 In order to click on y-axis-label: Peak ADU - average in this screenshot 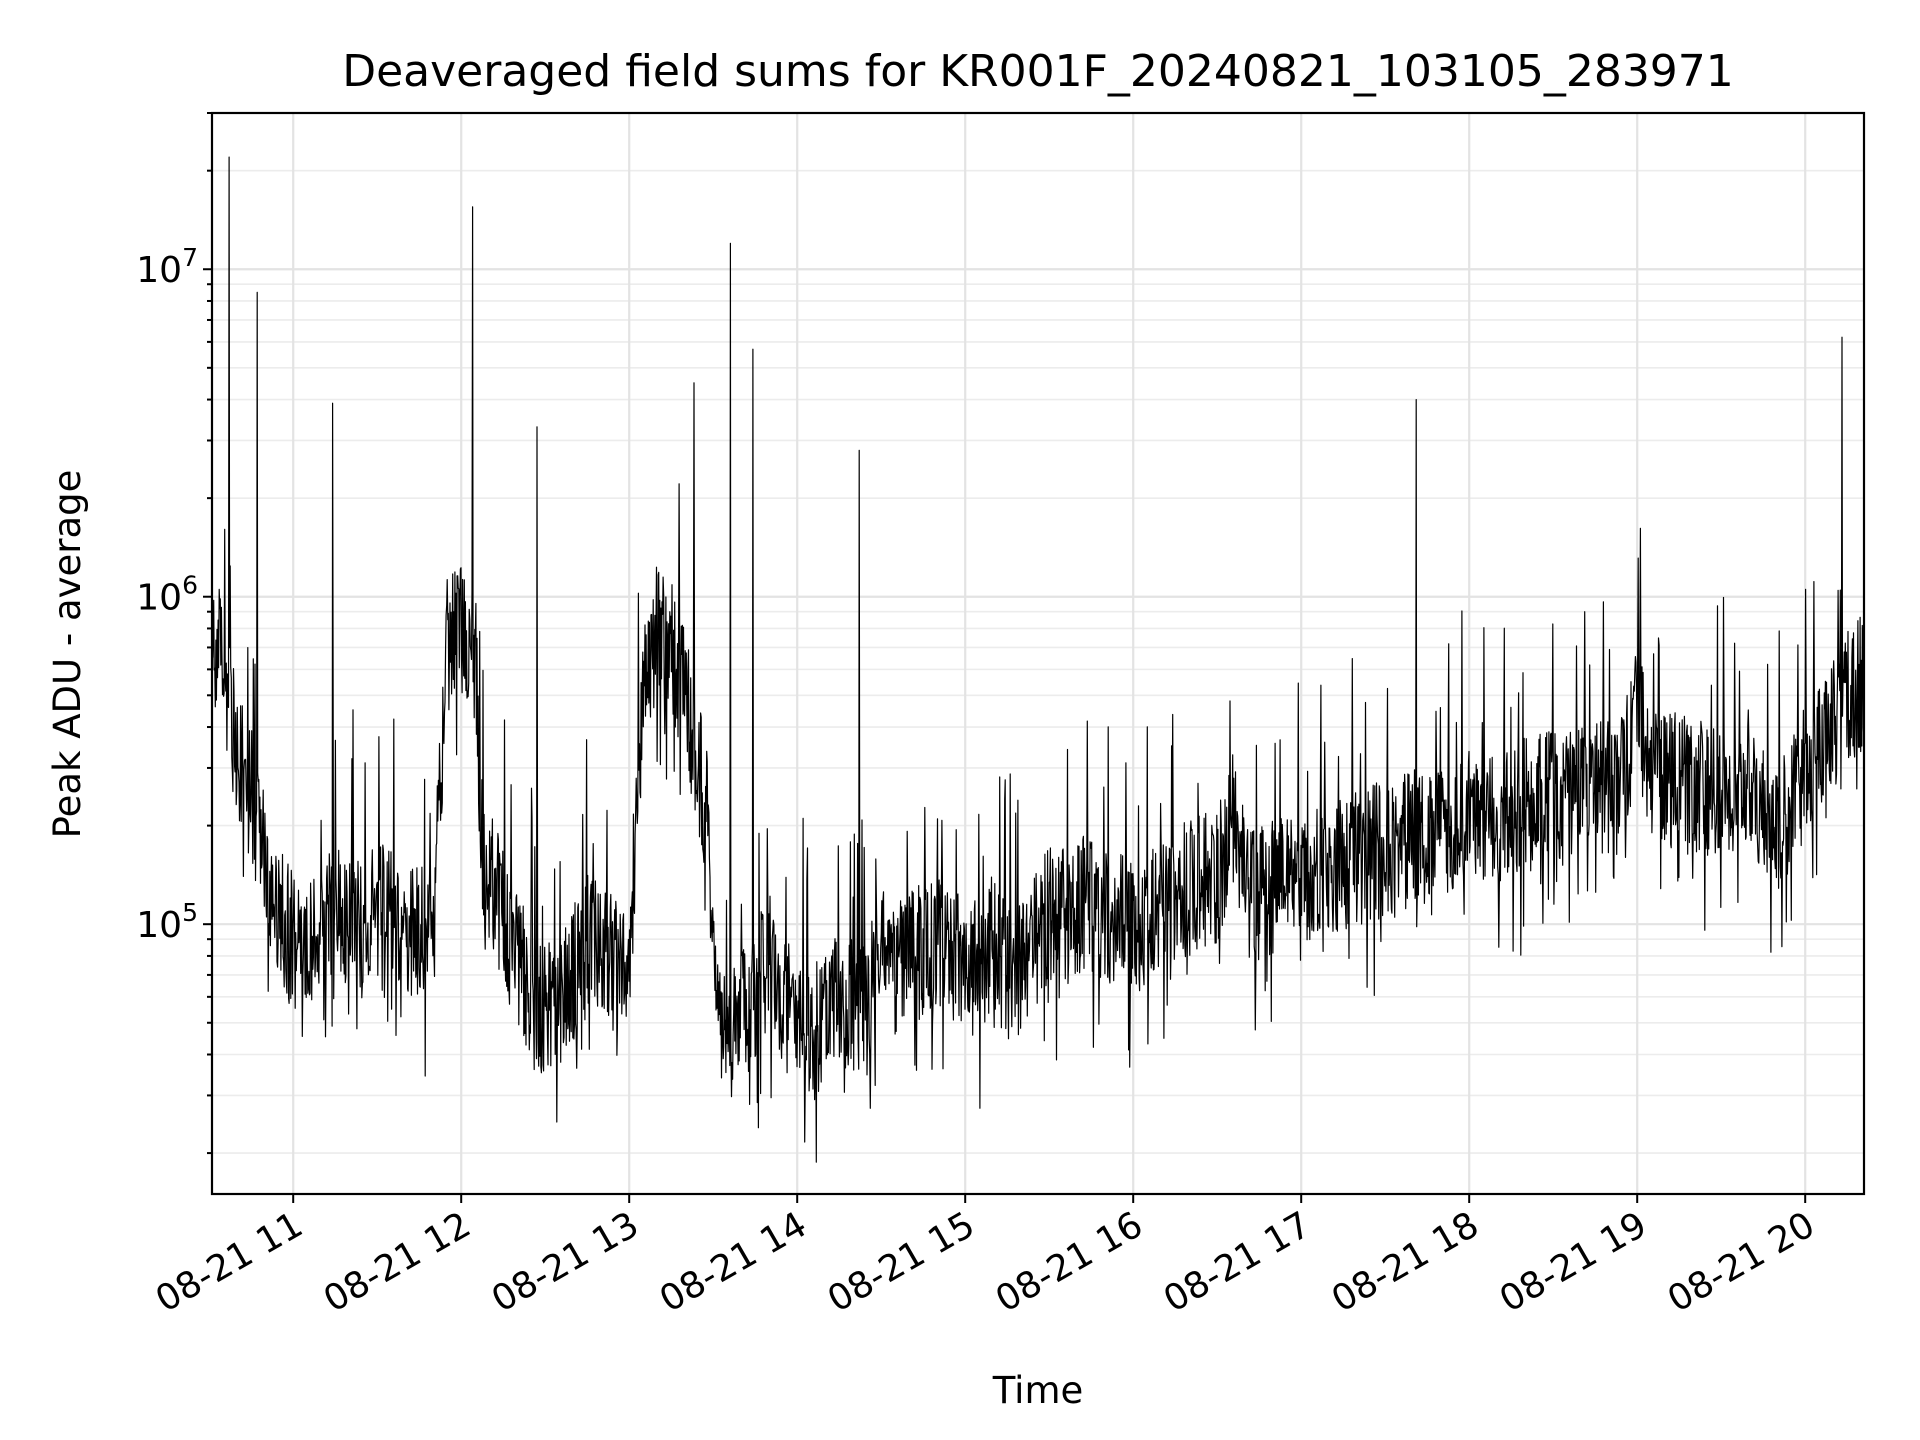, I will do `click(67, 654)`.